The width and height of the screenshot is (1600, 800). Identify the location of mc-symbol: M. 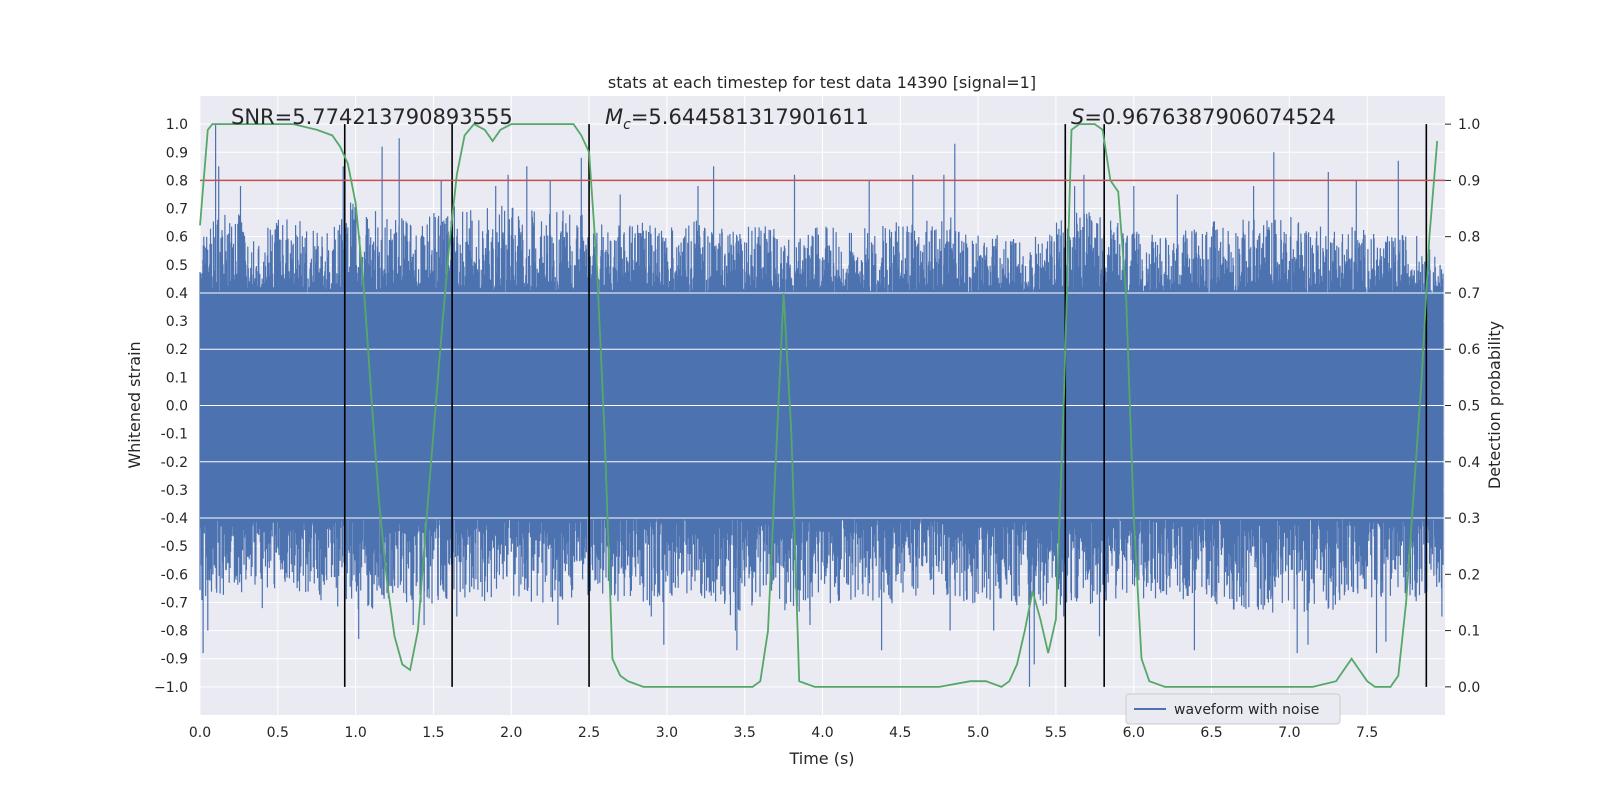
(614, 117).